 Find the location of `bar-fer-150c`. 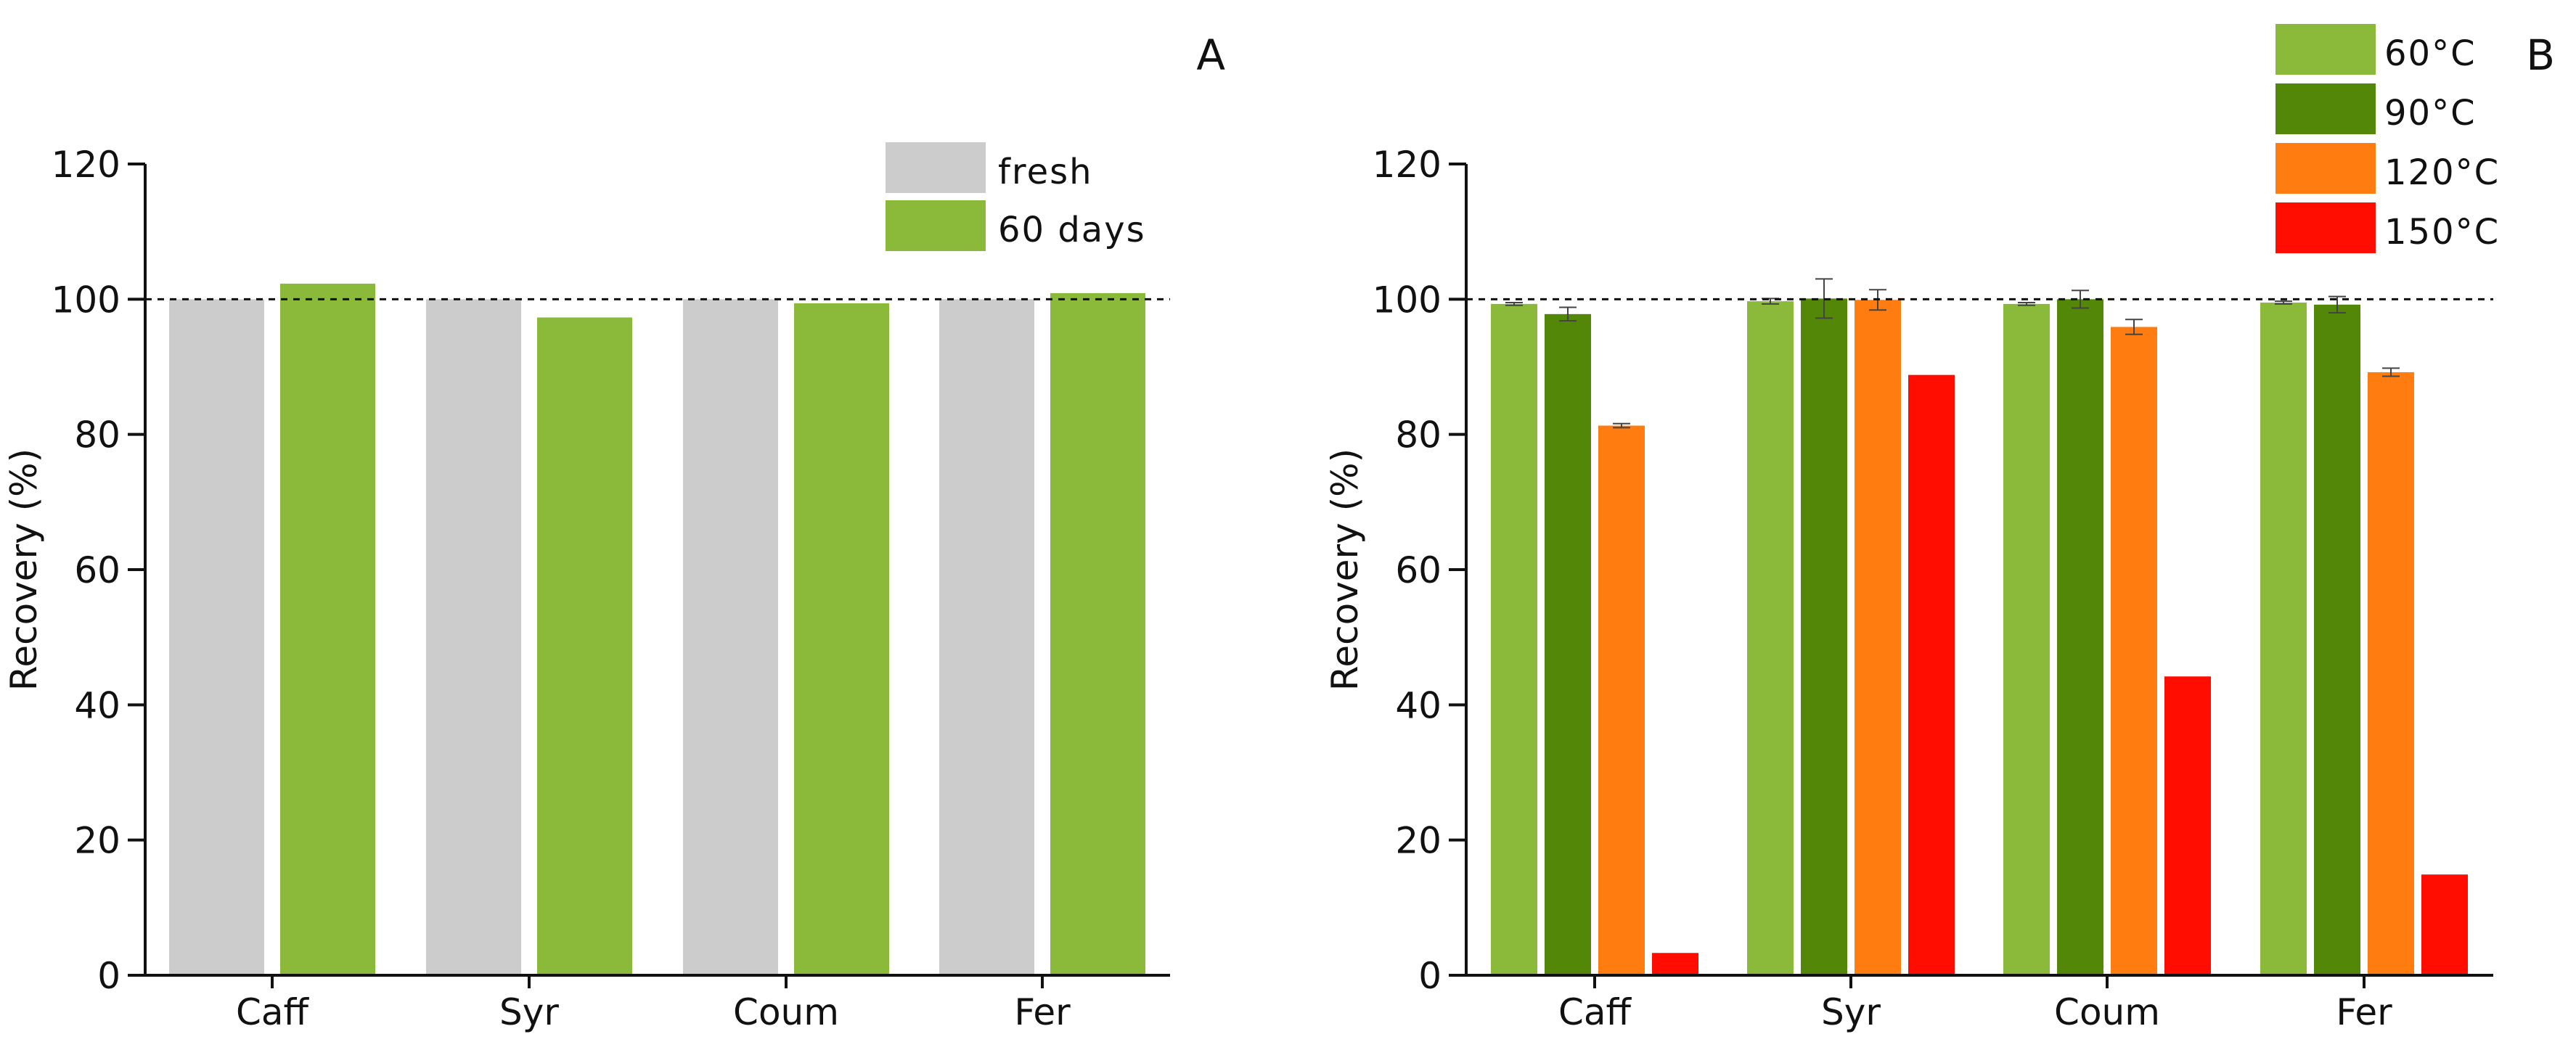

bar-fer-150c is located at coordinates (2445, 924).